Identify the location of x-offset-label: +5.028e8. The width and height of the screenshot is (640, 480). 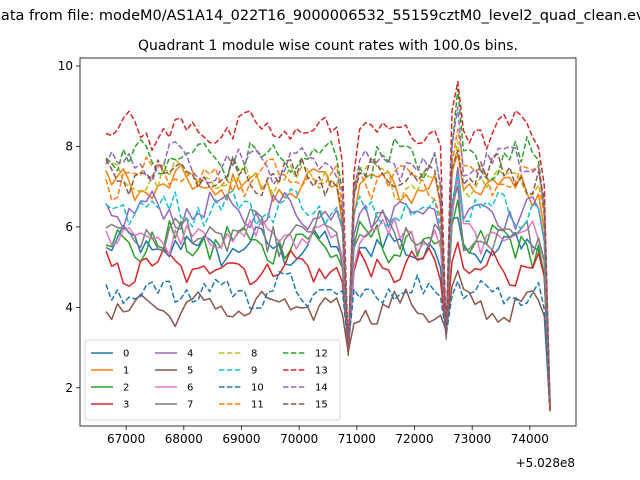
(545, 463).